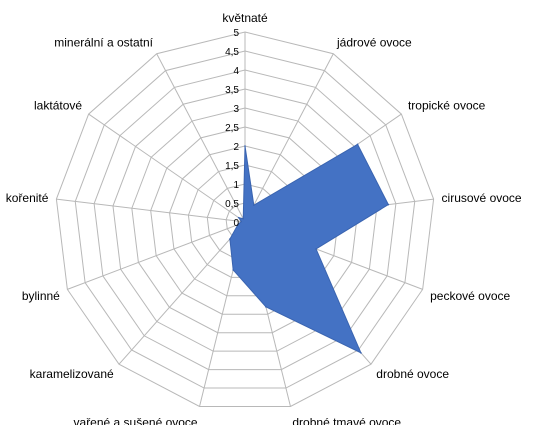  Describe the element at coordinates (236, 147) in the screenshot. I see `tick-label: 2` at that location.